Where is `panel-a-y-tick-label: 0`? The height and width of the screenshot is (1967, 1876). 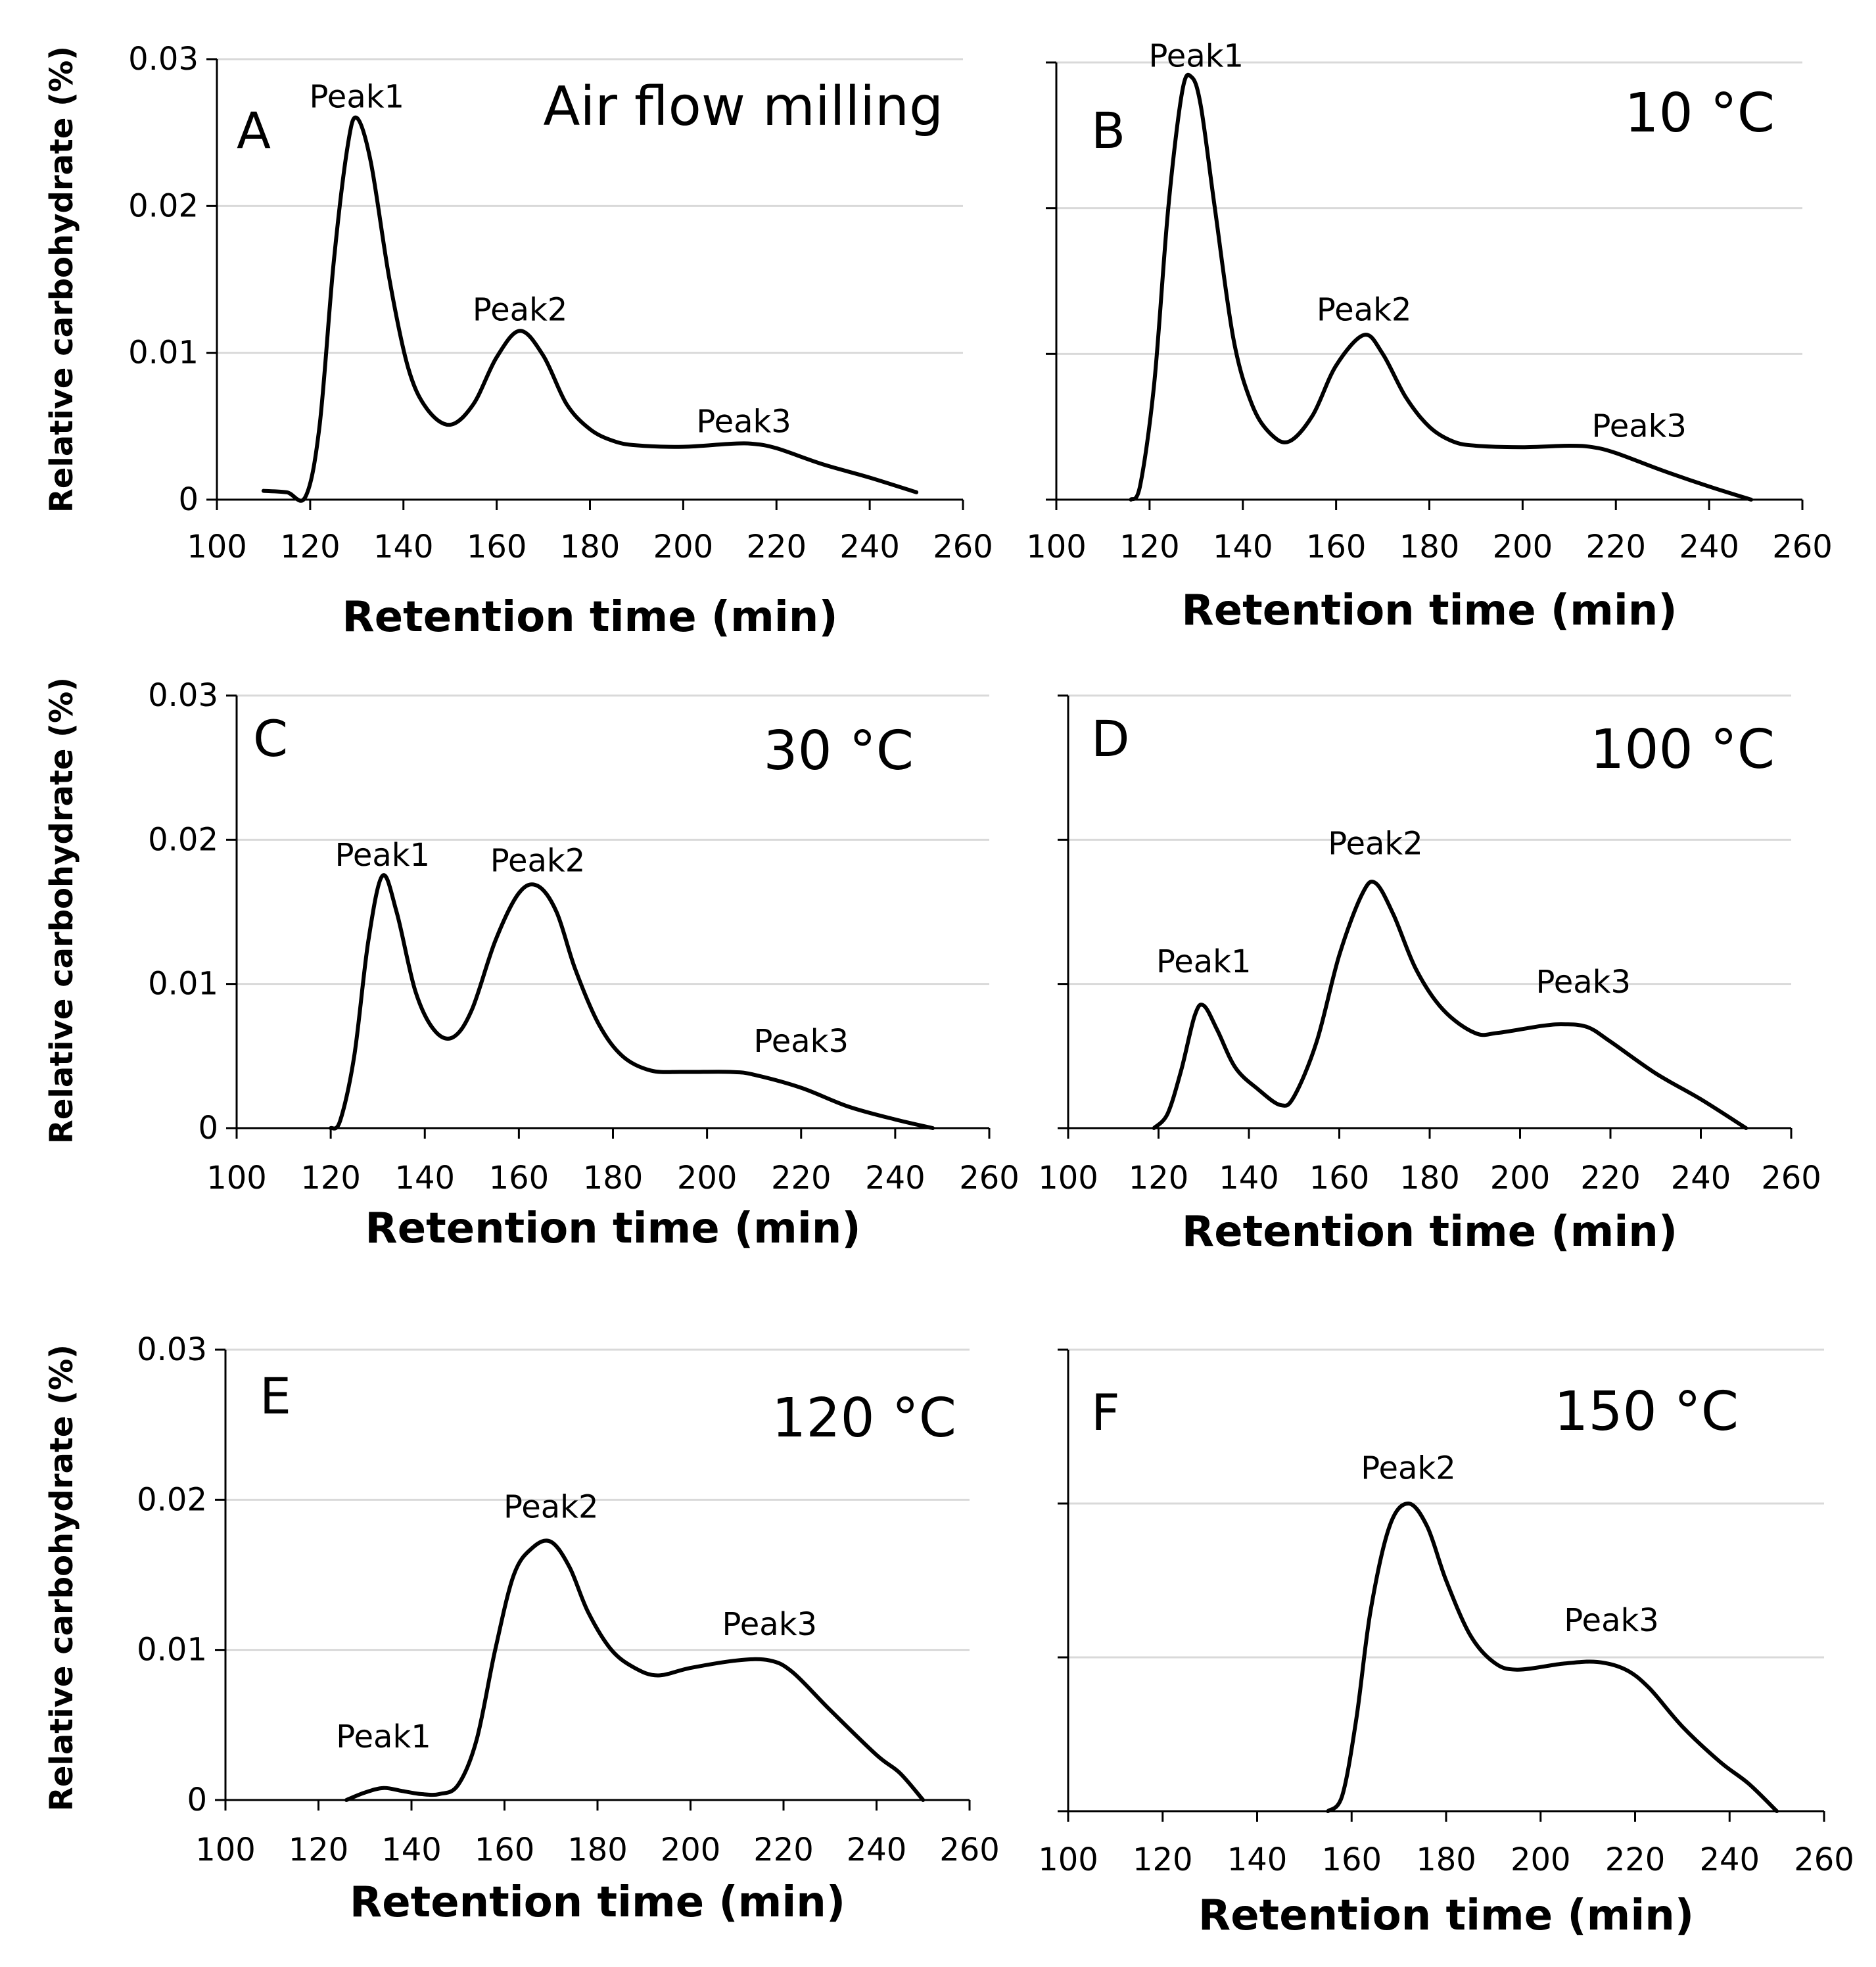 panel-a-y-tick-label: 0 is located at coordinates (189, 499).